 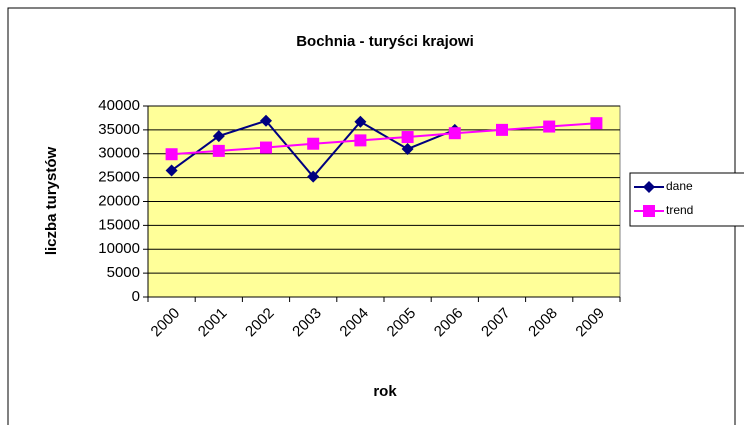 I want to click on y-tick-label: 5000, so click(x=123, y=272).